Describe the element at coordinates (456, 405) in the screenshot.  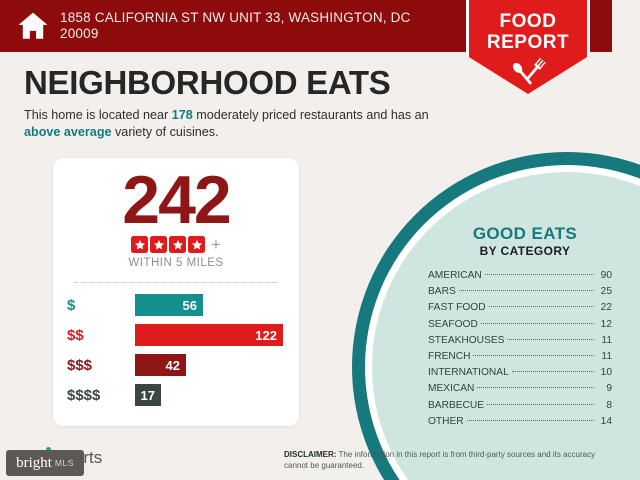
I see `category-name: BARBECUE` at that location.